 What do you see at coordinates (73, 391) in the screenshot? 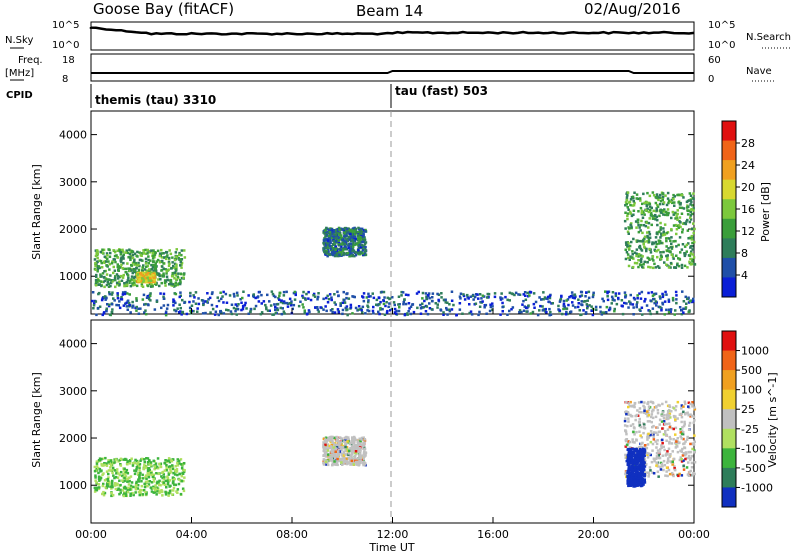
I see `y-tick-label: 3000` at bounding box center [73, 391].